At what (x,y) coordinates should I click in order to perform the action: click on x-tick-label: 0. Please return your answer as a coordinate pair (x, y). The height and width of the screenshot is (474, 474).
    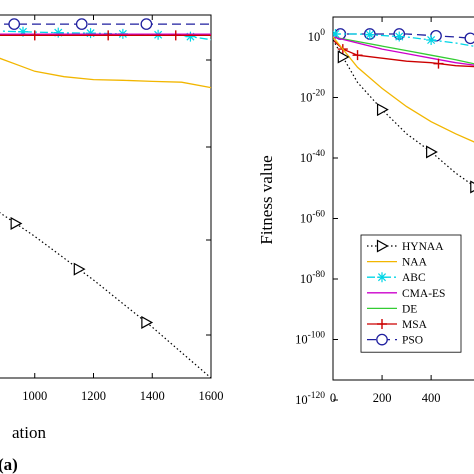
    Looking at the image, I should click on (333, 398).